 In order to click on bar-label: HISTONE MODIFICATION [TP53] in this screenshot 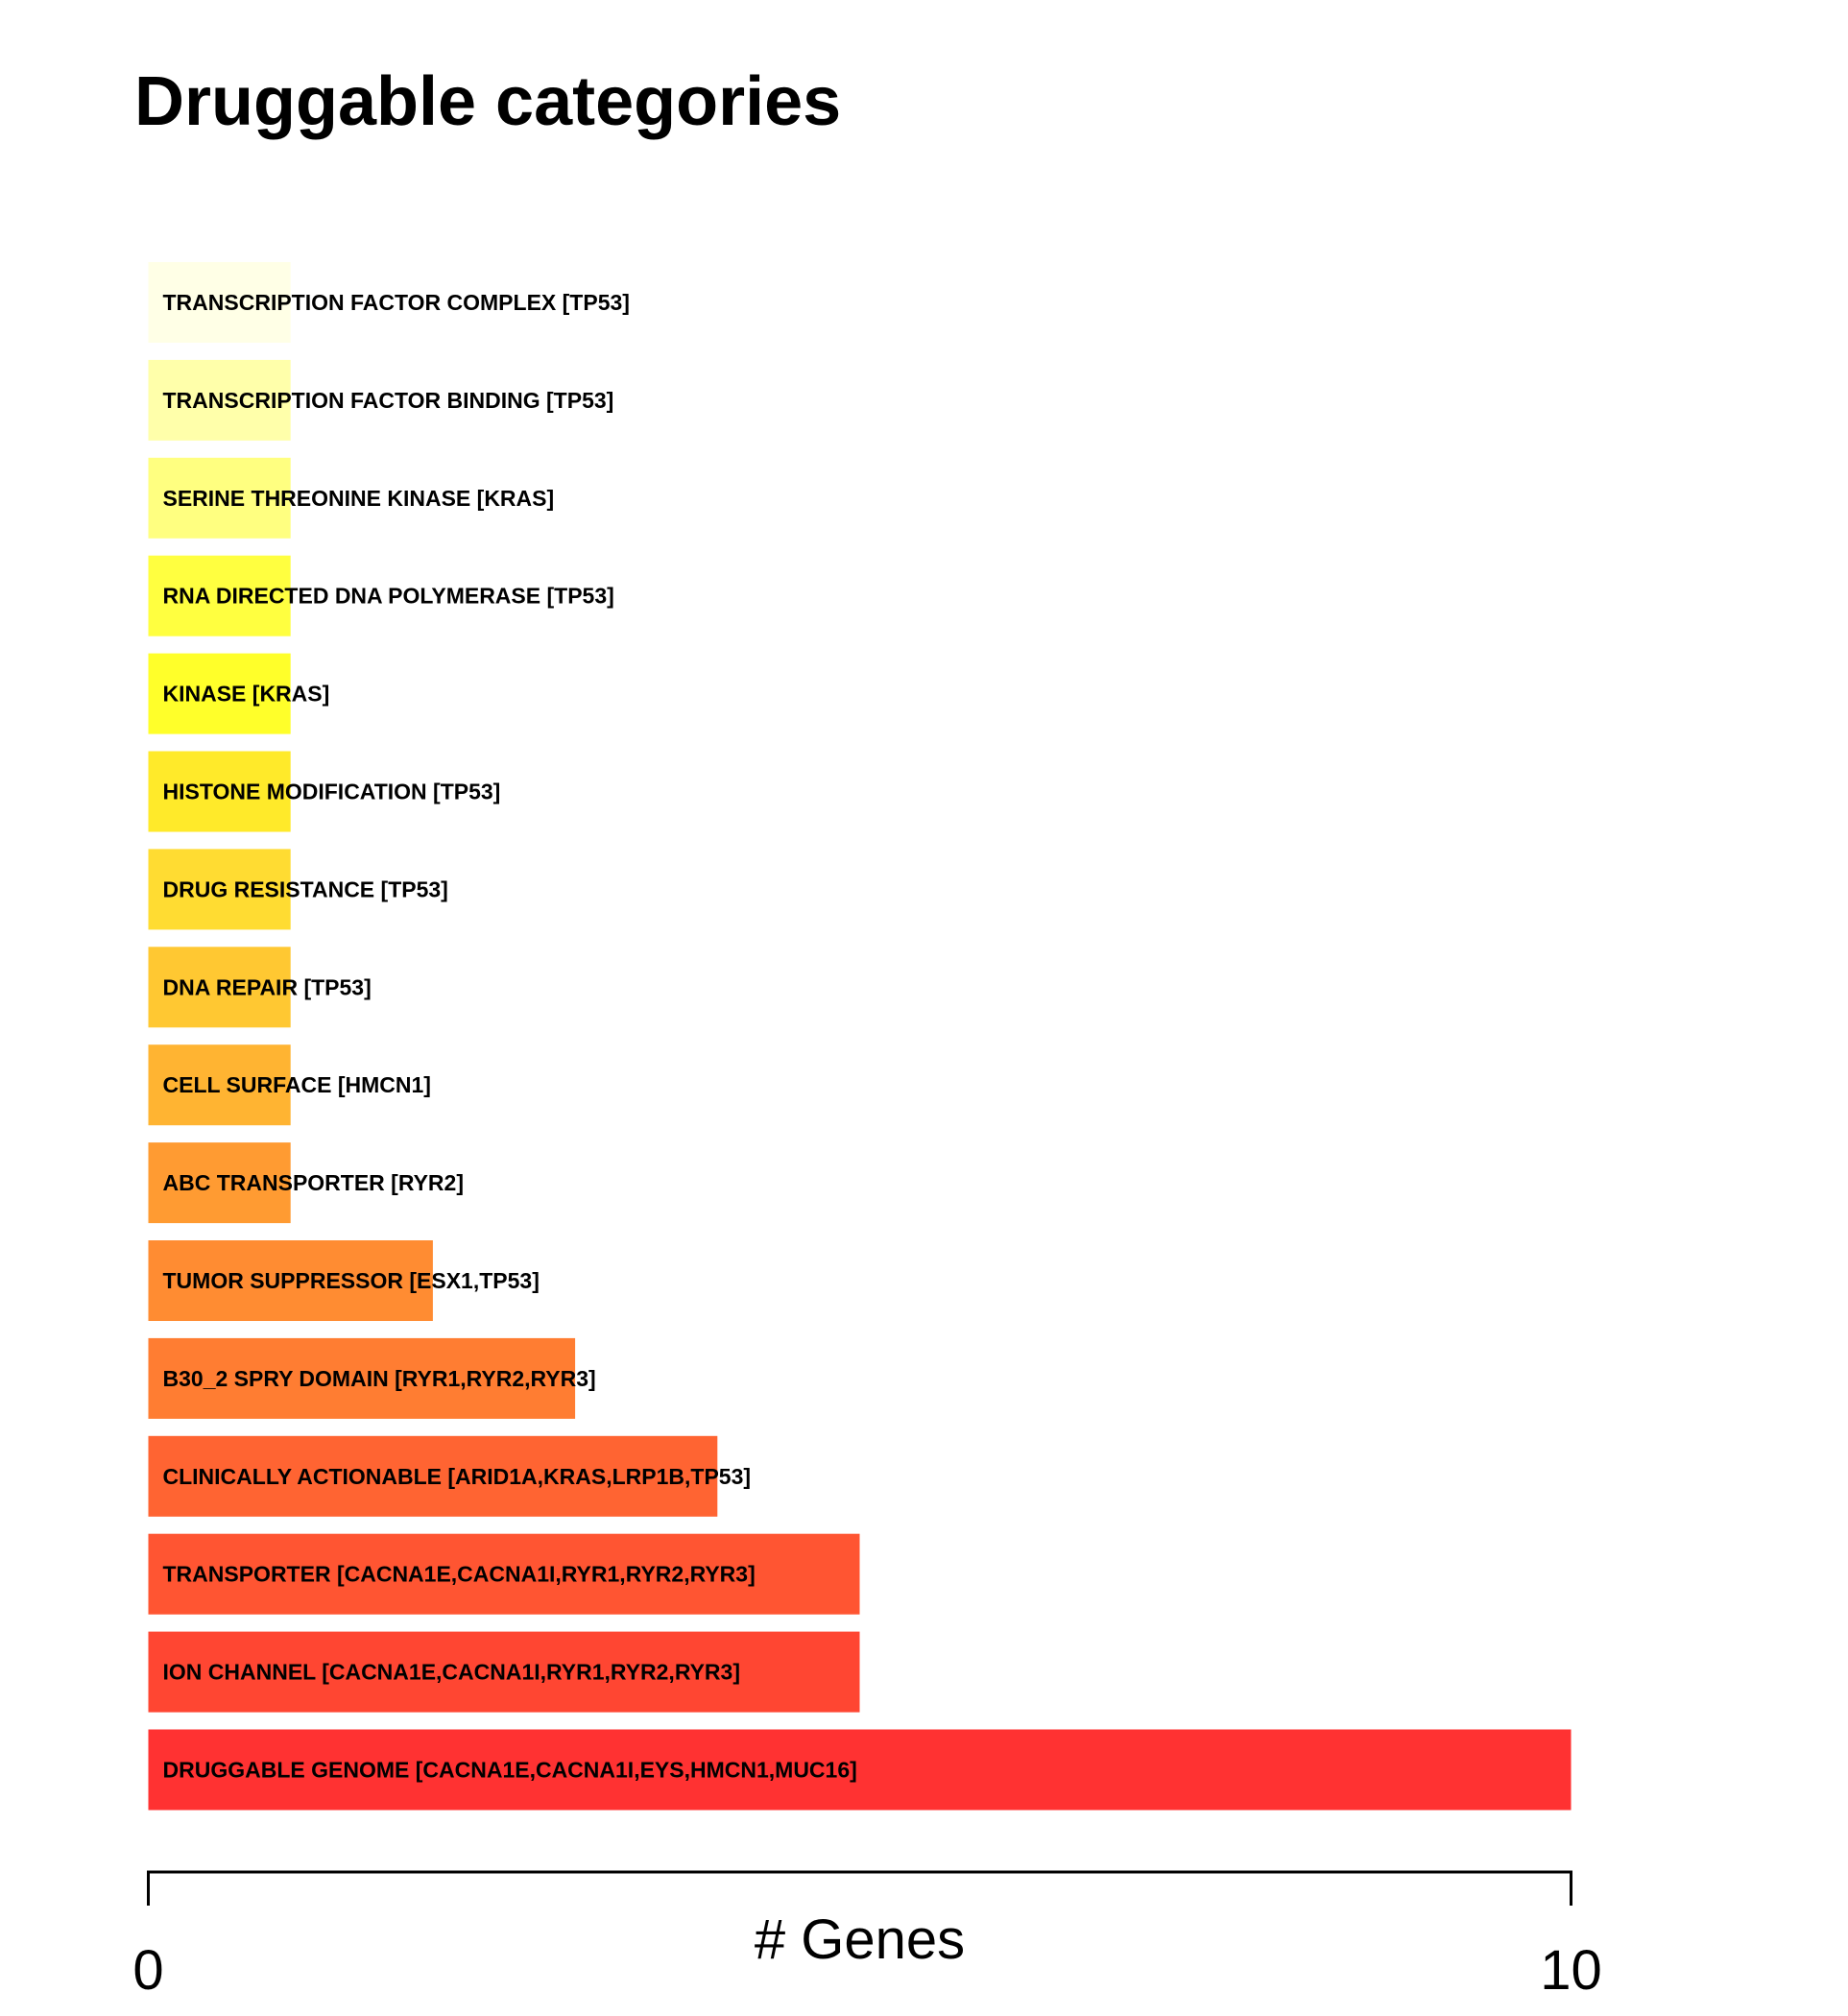, I will do `click(332, 792)`.